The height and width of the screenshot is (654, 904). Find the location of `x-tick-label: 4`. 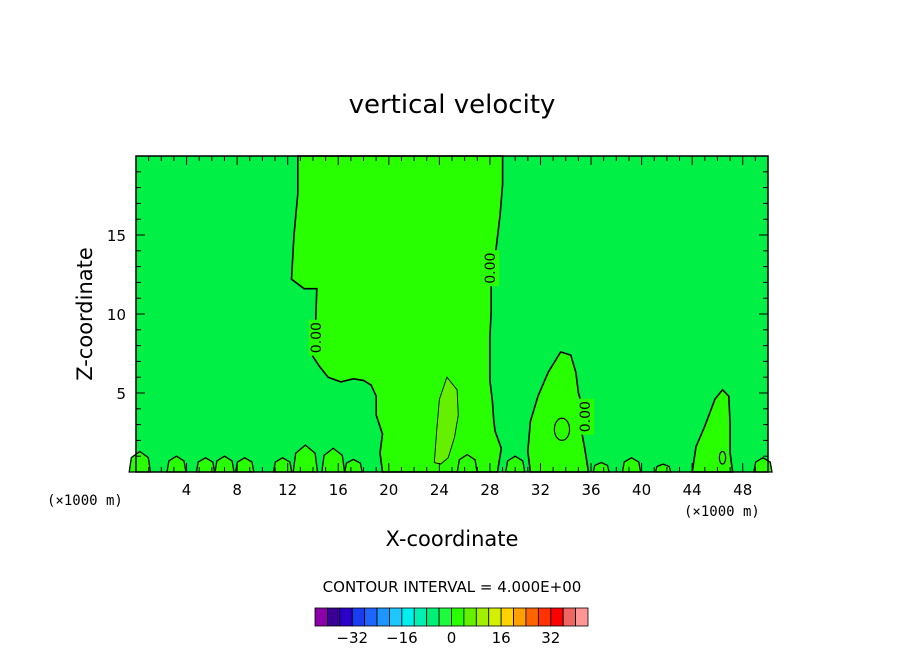

x-tick-label: 4 is located at coordinates (187, 490).